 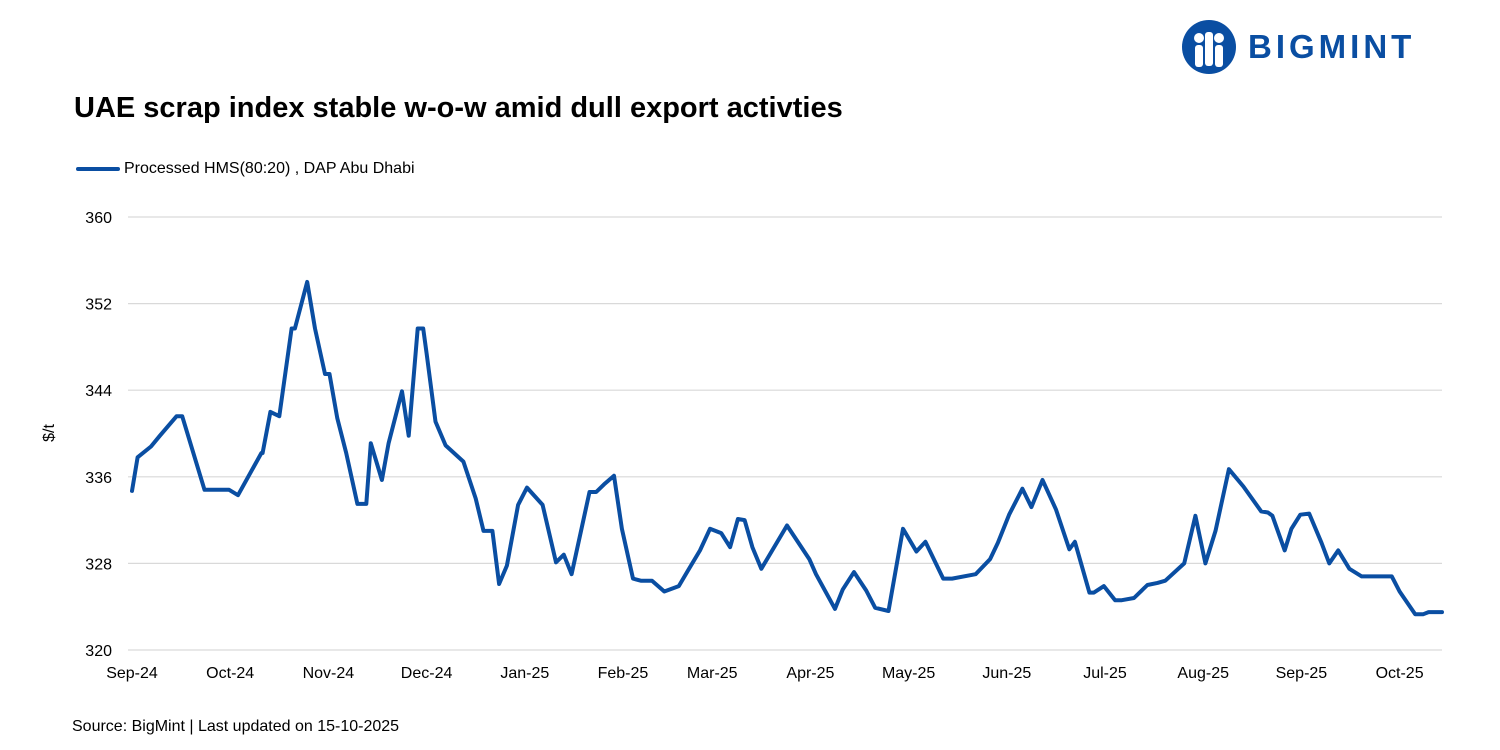 What do you see at coordinates (1006, 673) in the screenshot?
I see `x-tick-label: Jun-25` at bounding box center [1006, 673].